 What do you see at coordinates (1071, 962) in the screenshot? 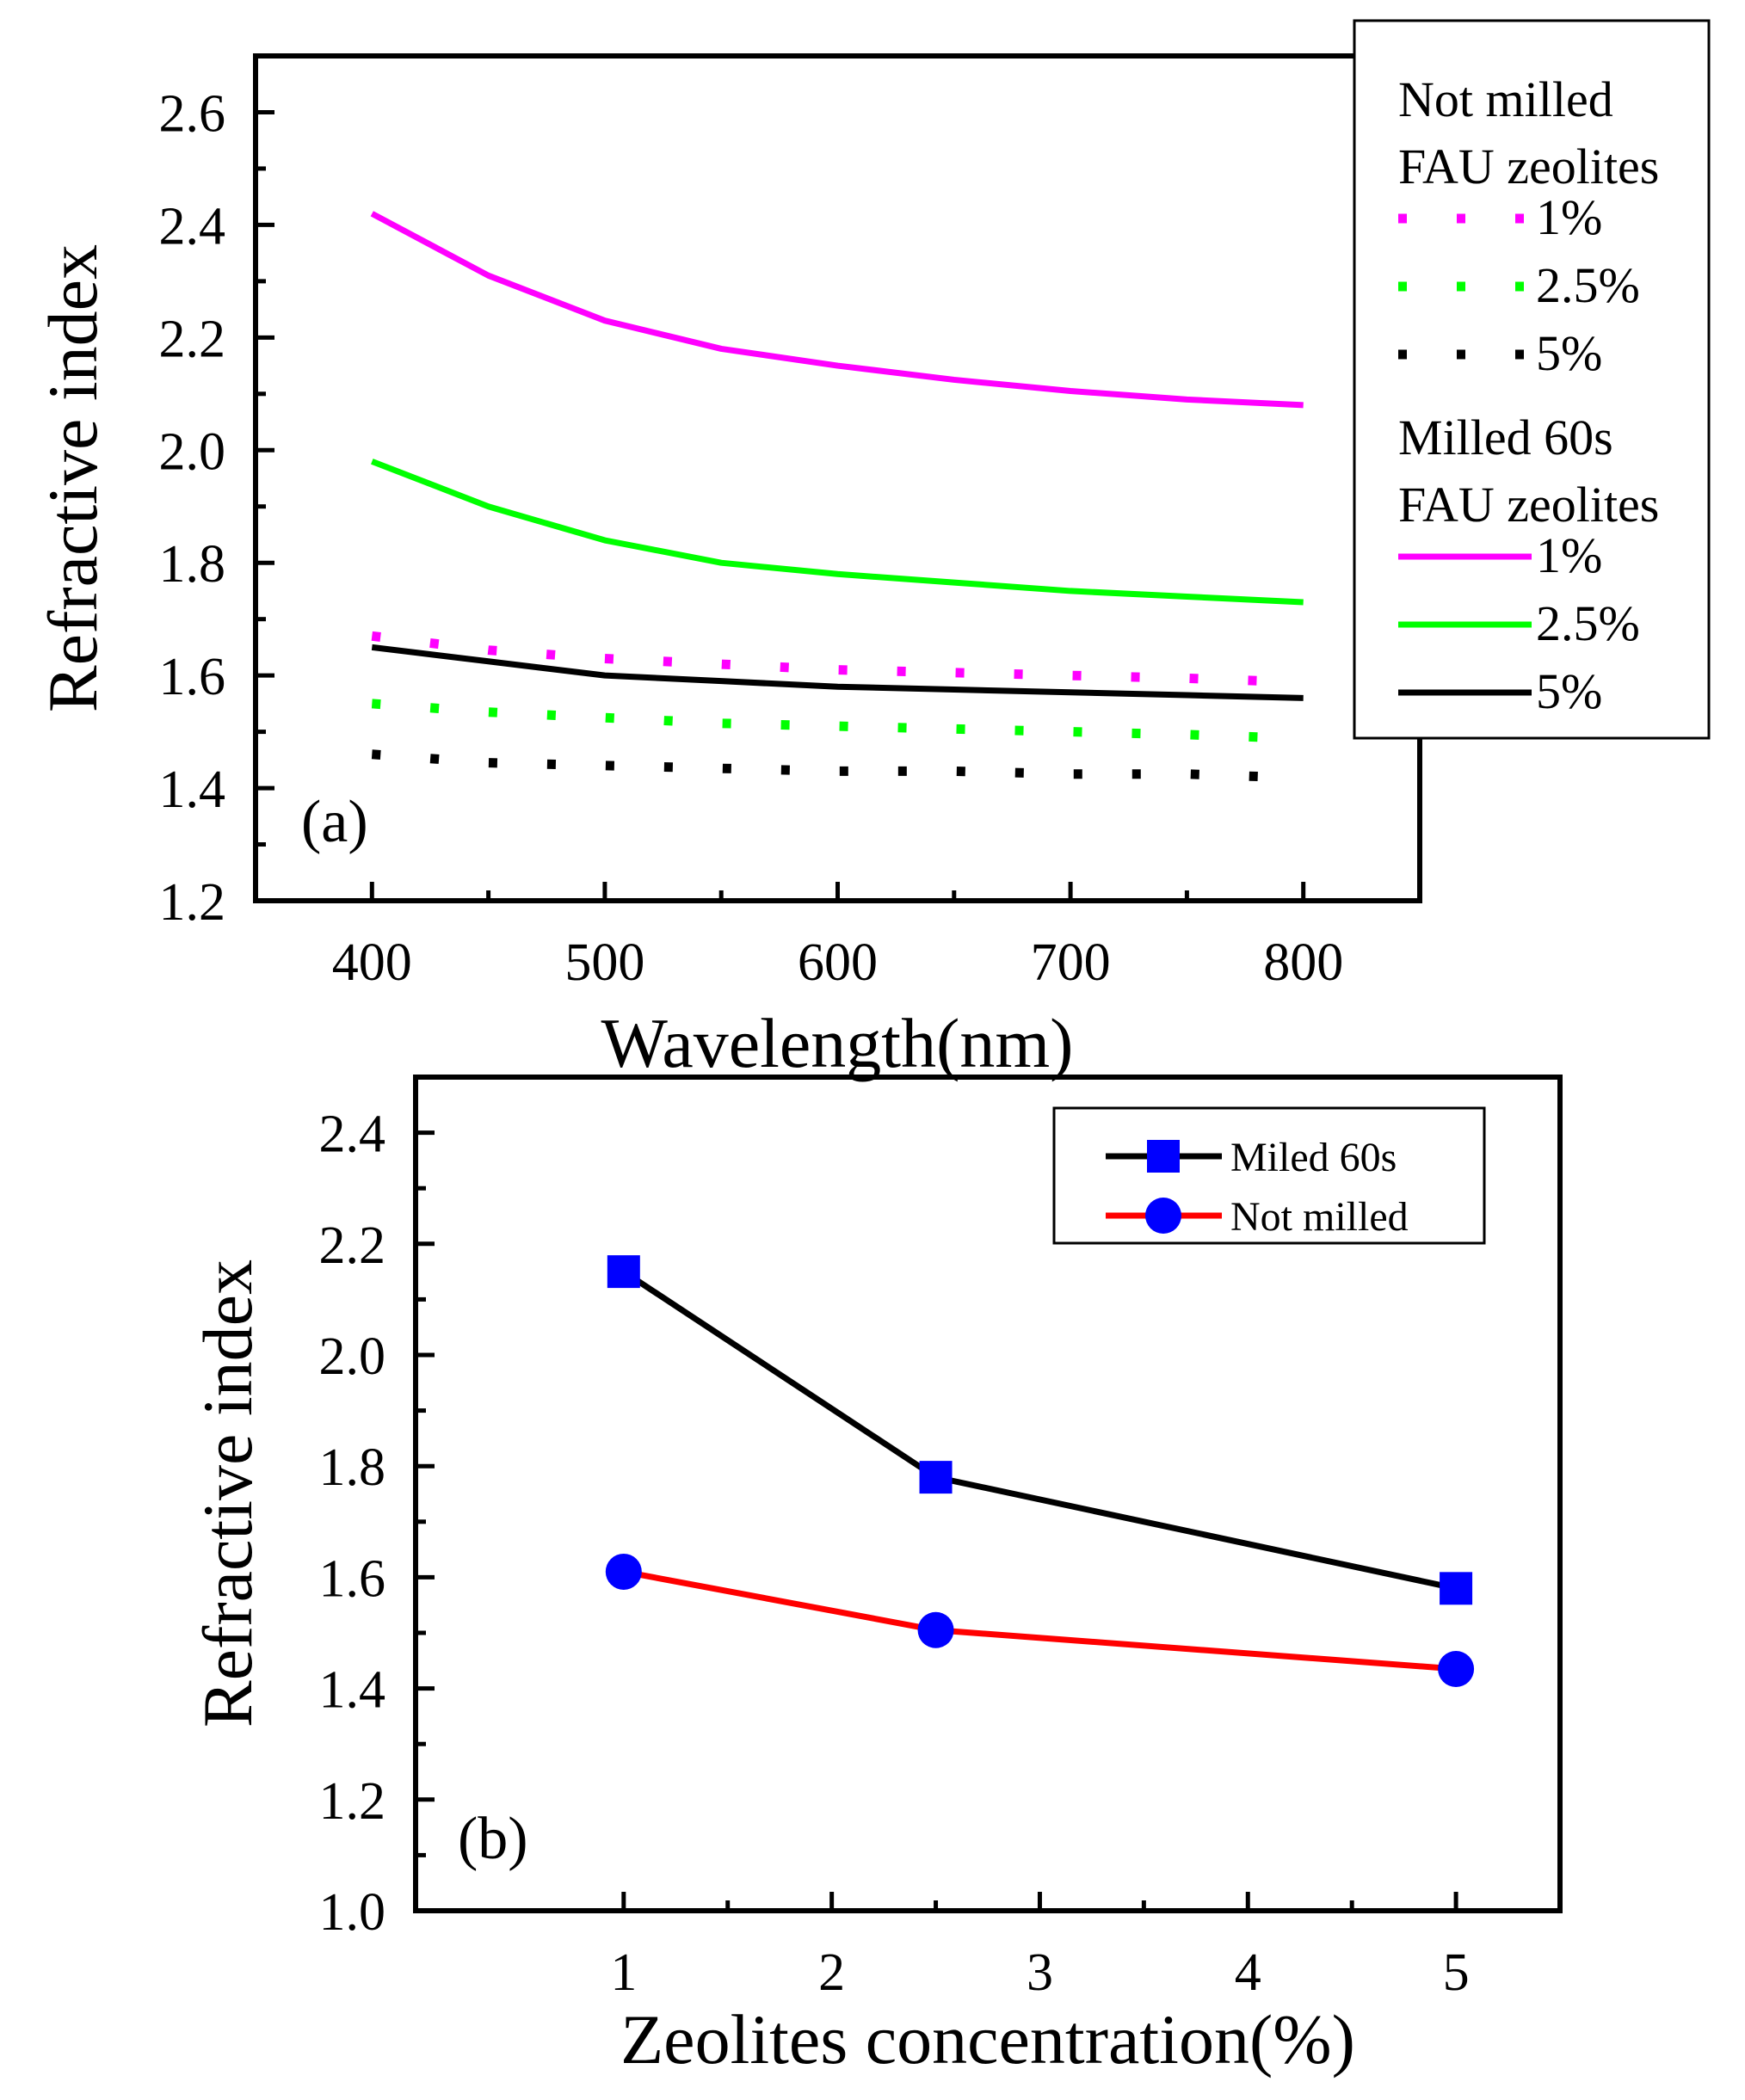
I see `x-tick-label: 700` at bounding box center [1071, 962].